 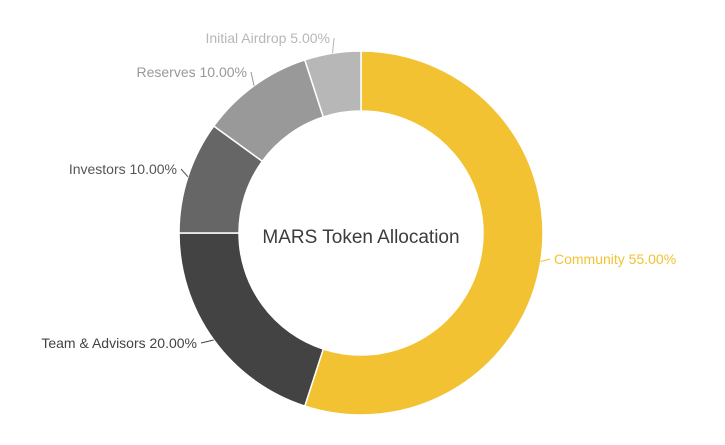 I want to click on slice-team-advisors, so click(x=251, y=320).